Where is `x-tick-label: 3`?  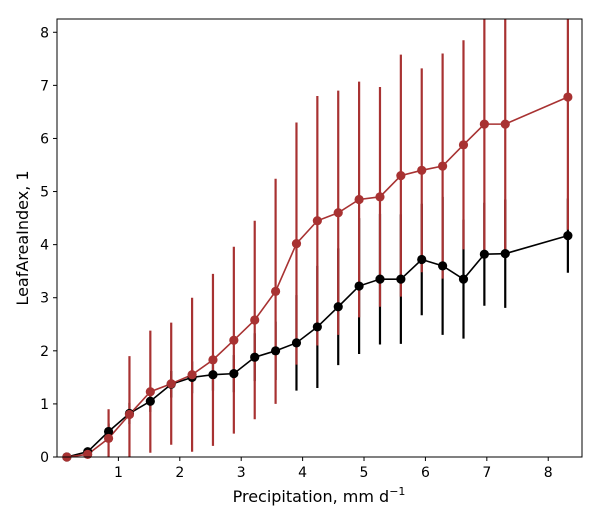
x-tick-label: 3 is located at coordinates (241, 473).